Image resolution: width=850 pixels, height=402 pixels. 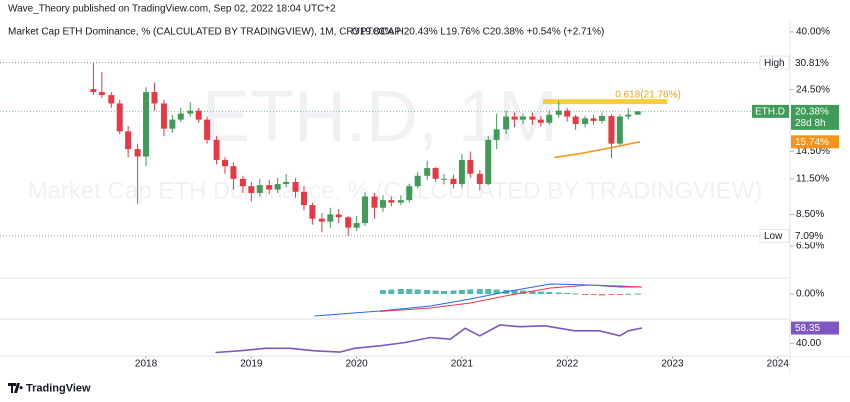 What do you see at coordinates (774, 63) in the screenshot?
I see `level-name: High` at bounding box center [774, 63].